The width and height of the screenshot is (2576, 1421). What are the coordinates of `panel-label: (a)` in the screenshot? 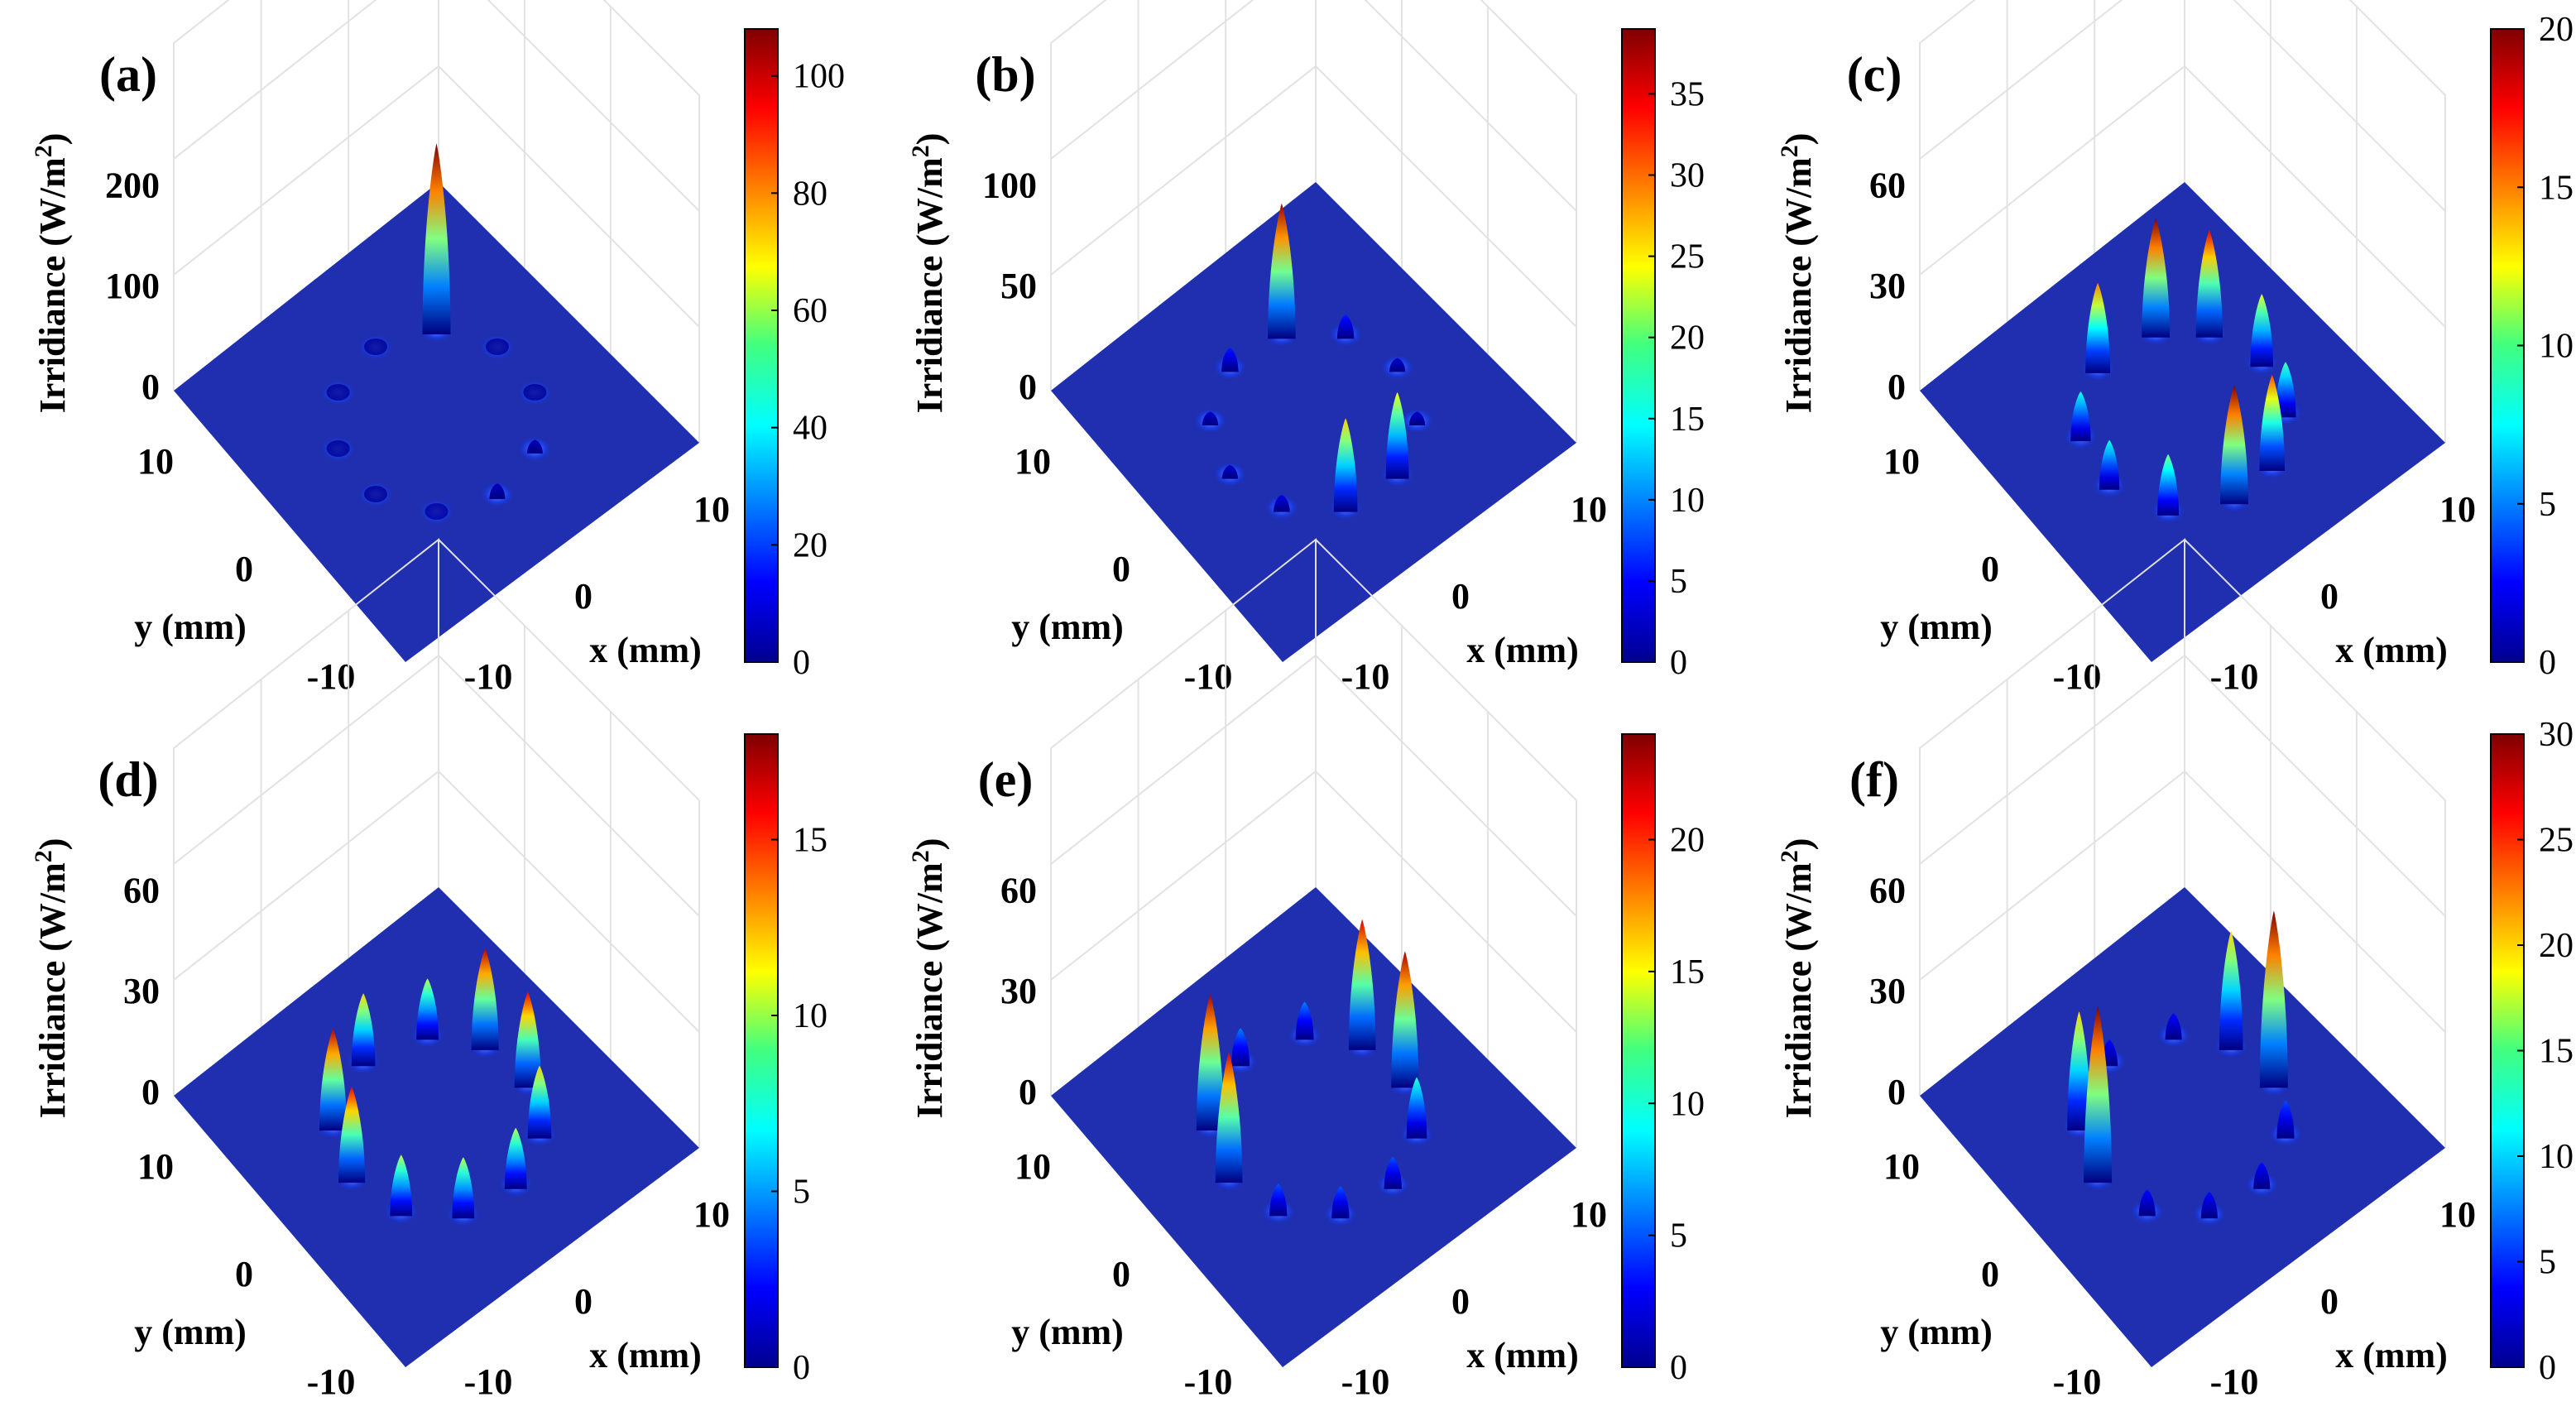 It's located at (128, 75).